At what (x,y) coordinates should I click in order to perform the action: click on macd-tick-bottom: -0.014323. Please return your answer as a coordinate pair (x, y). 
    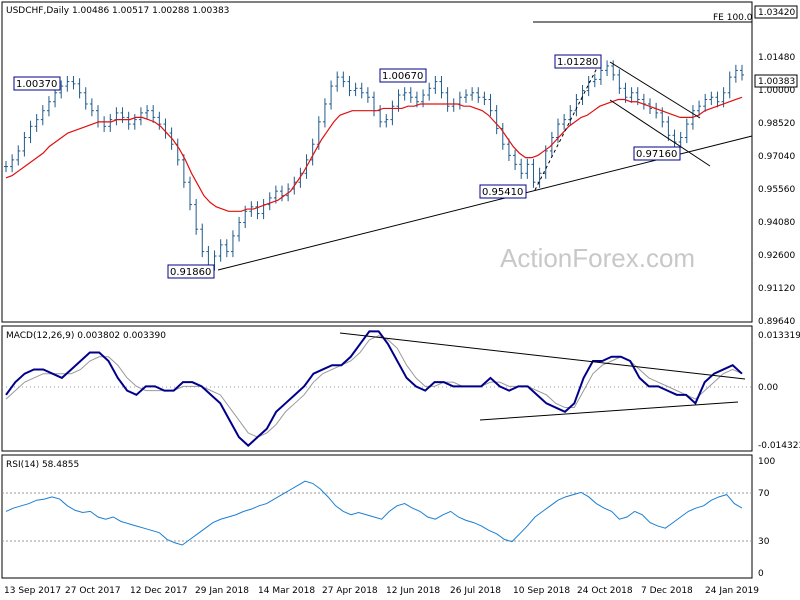
    Looking at the image, I should click on (779, 446).